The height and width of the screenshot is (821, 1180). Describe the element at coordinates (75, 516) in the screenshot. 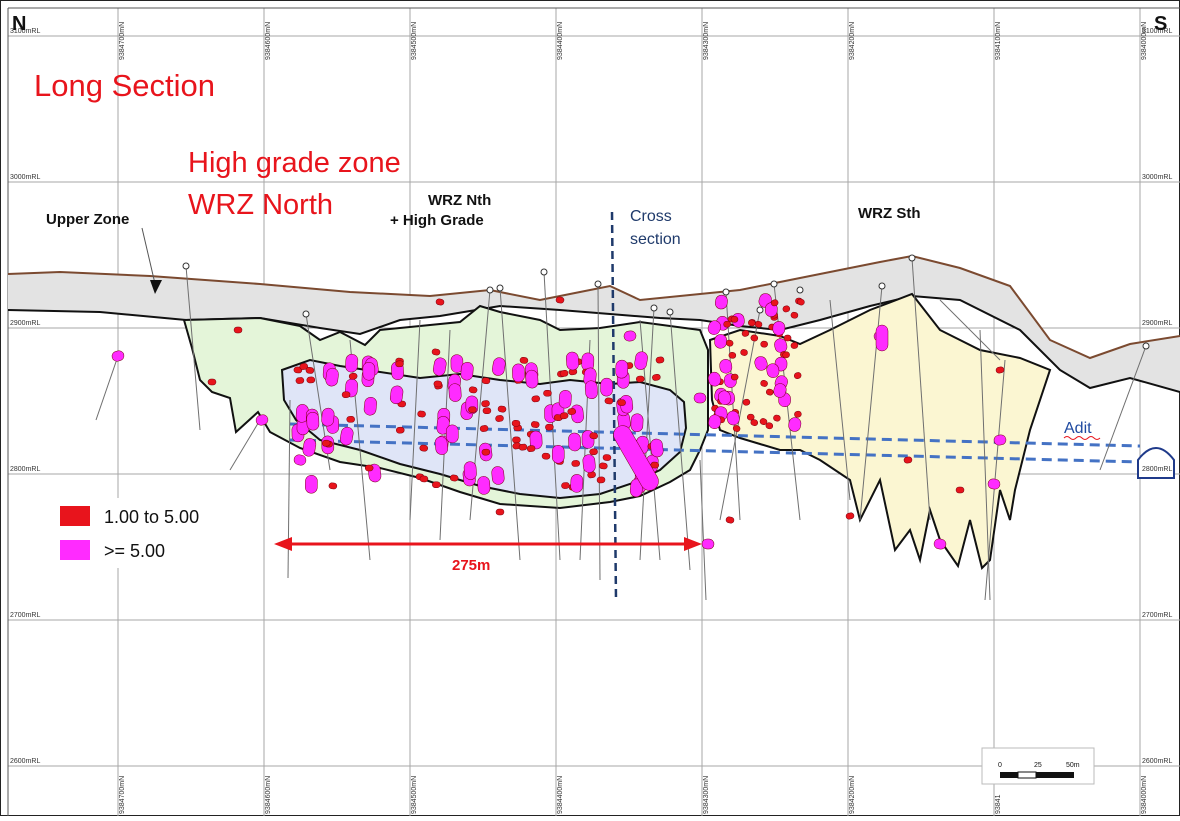

I see `legend-swatch-low-grade` at that location.